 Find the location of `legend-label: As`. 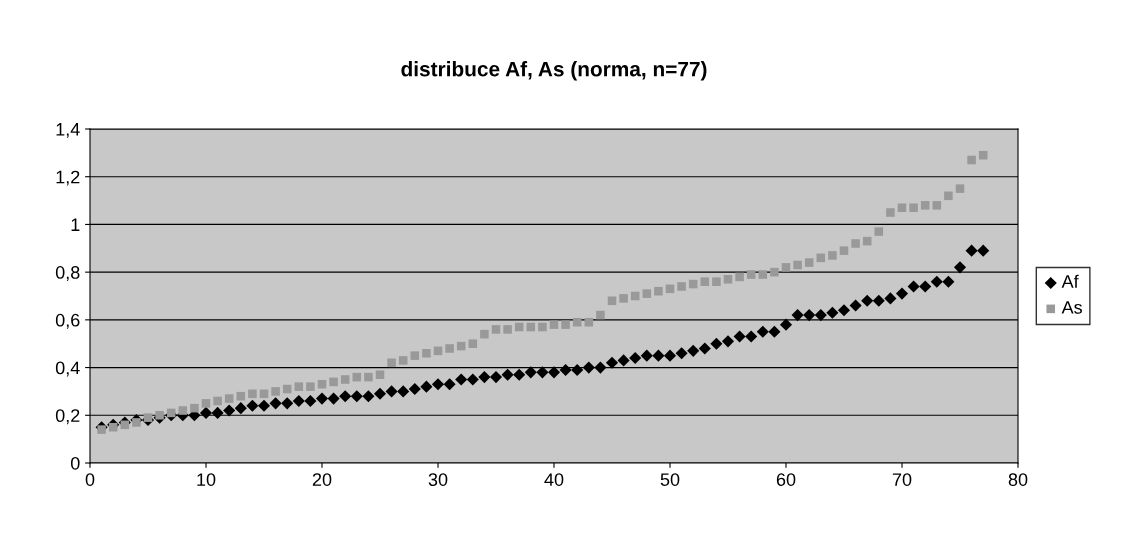

legend-label: As is located at coordinates (1071, 307).